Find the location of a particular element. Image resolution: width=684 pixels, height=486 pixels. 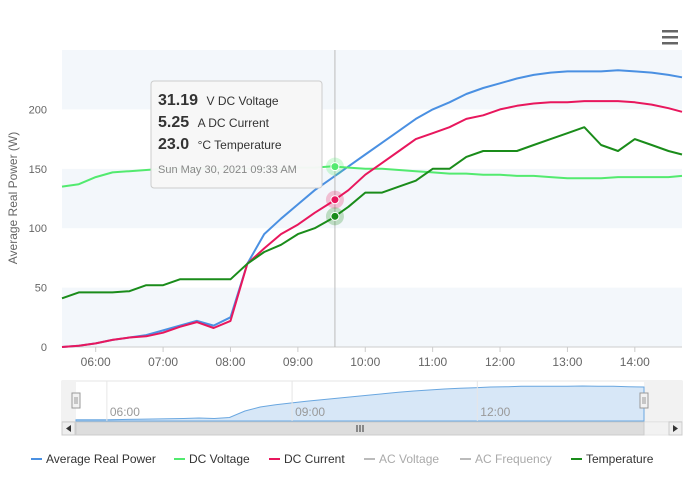

scrollbar is located at coordinates (372, 428).